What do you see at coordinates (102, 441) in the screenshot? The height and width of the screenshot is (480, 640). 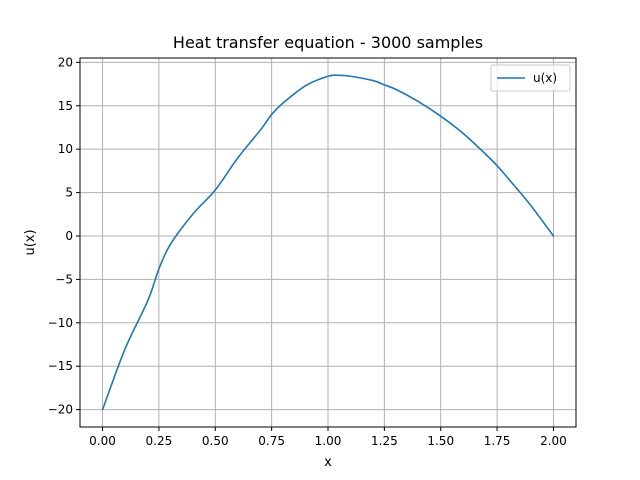 I see `x-tick-label: 0.00` at bounding box center [102, 441].